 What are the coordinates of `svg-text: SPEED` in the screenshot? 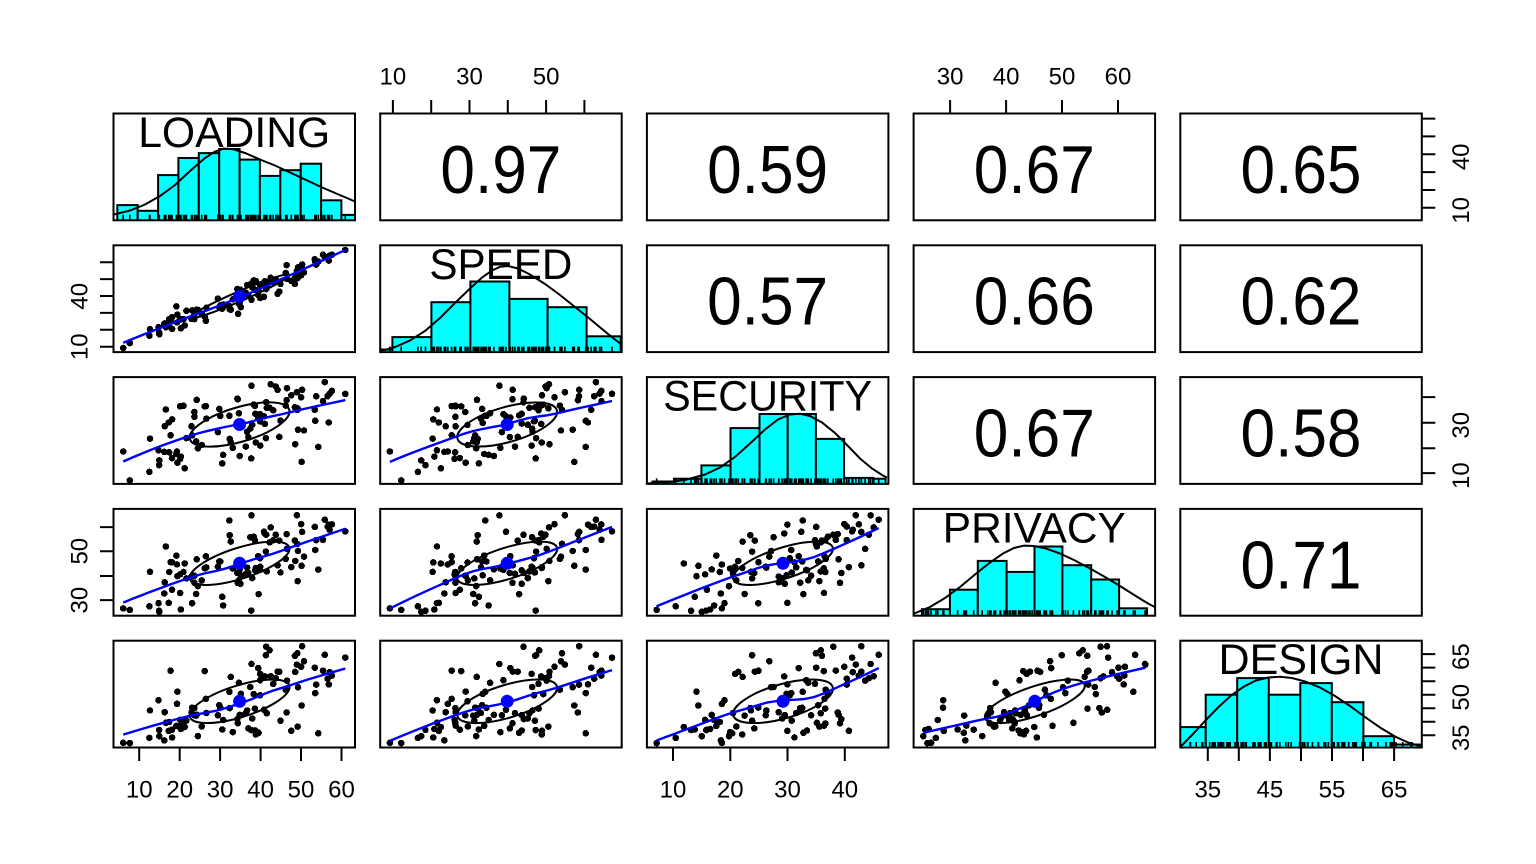 It's located at (500, 265).